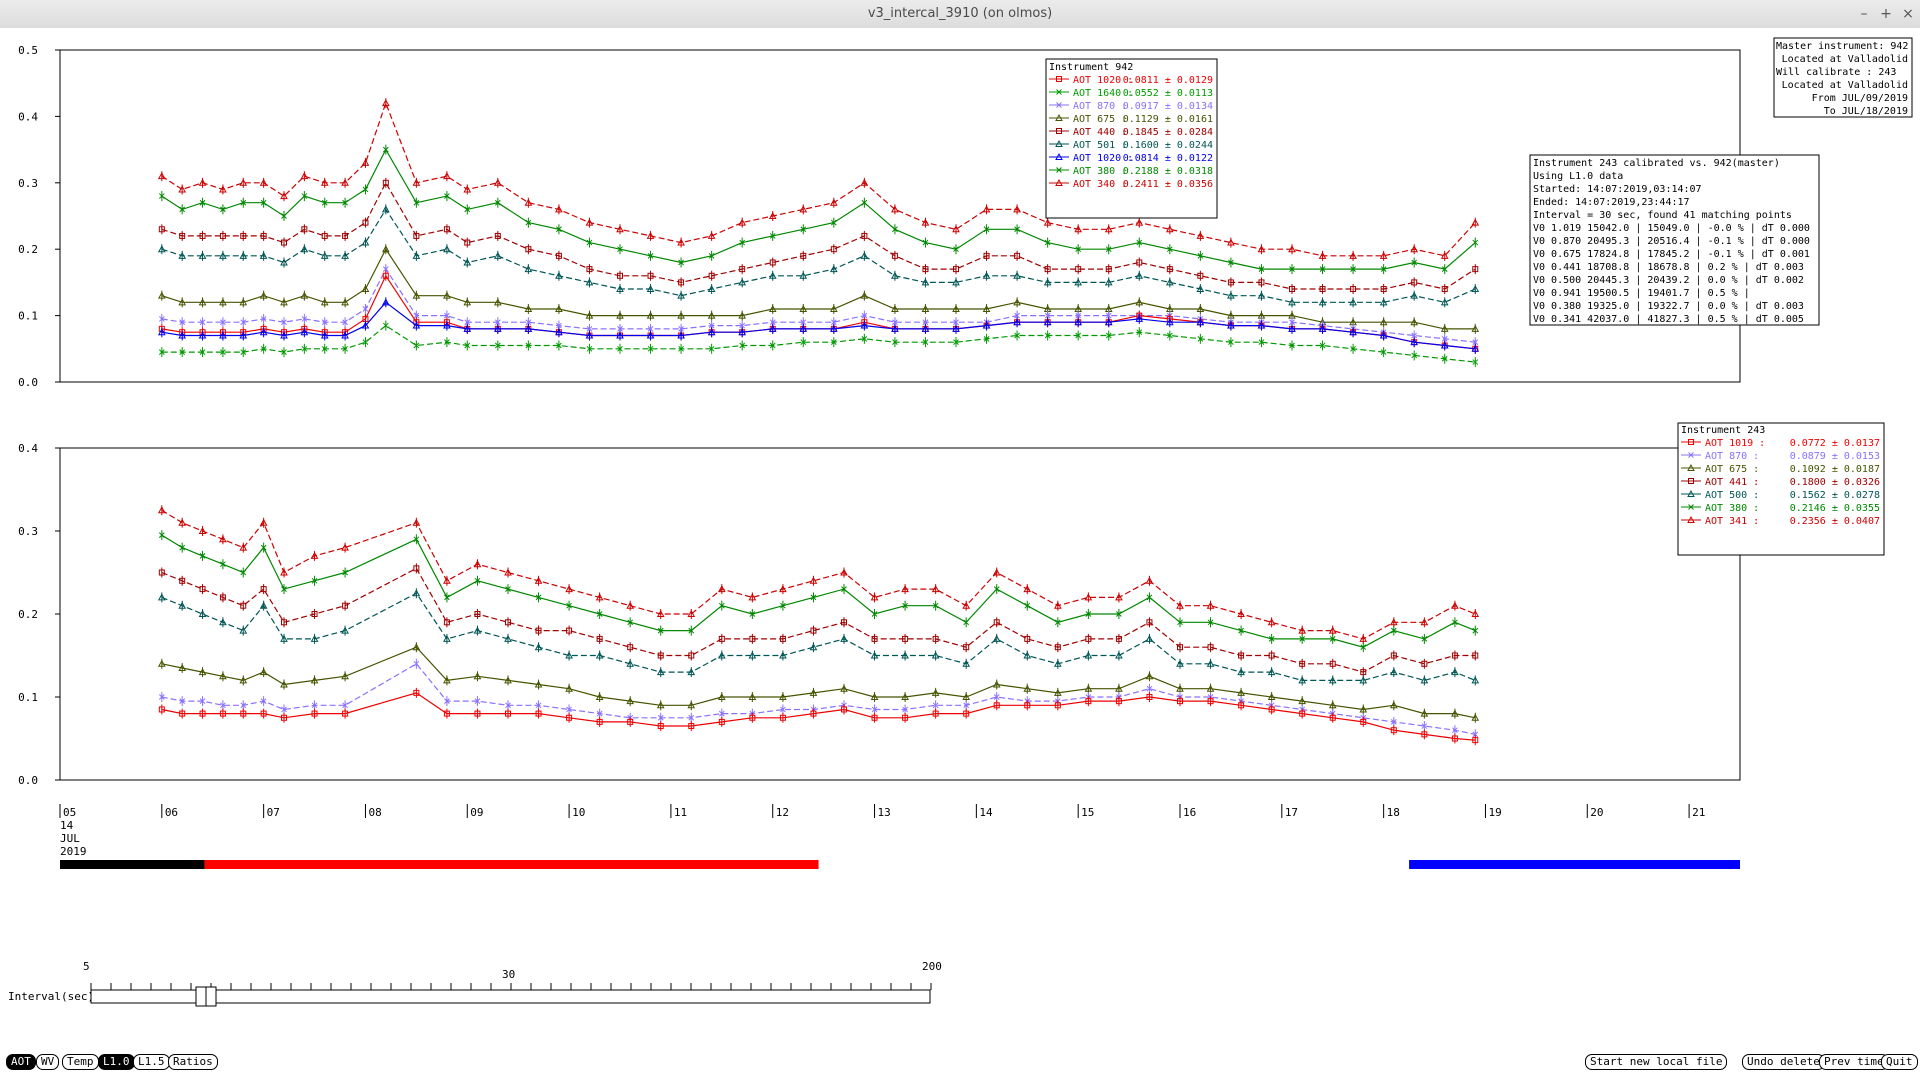 The image size is (1920, 1084). I want to click on minimize-button: –, so click(1864, 14).